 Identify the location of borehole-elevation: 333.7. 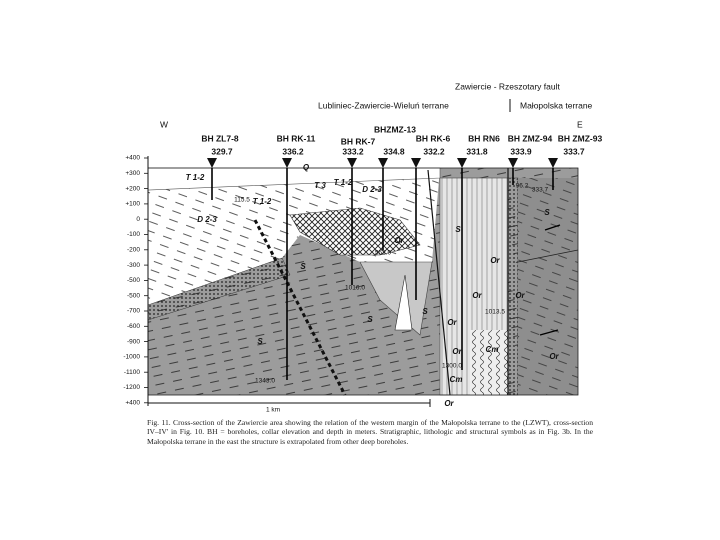
(574, 151).